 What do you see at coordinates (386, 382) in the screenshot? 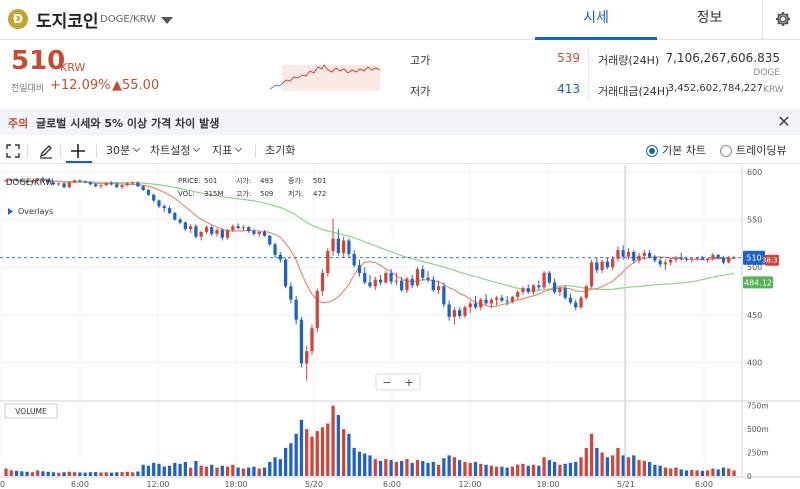
I see `zoom-out-button: −` at bounding box center [386, 382].